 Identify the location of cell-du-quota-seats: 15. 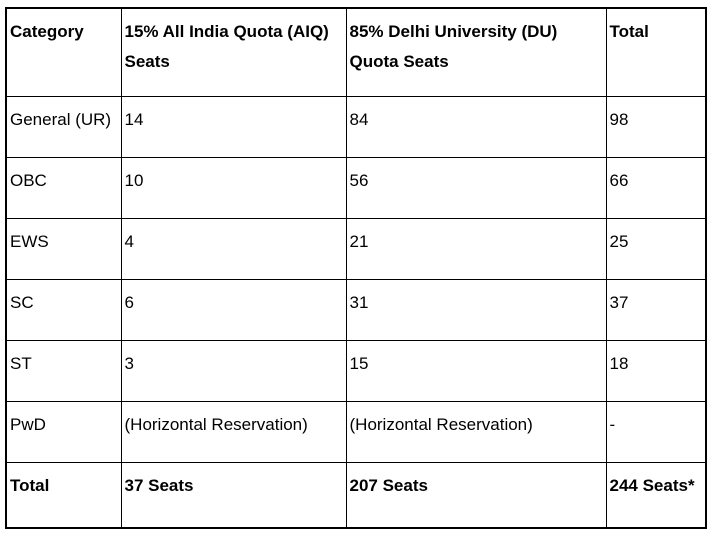
(476, 370).